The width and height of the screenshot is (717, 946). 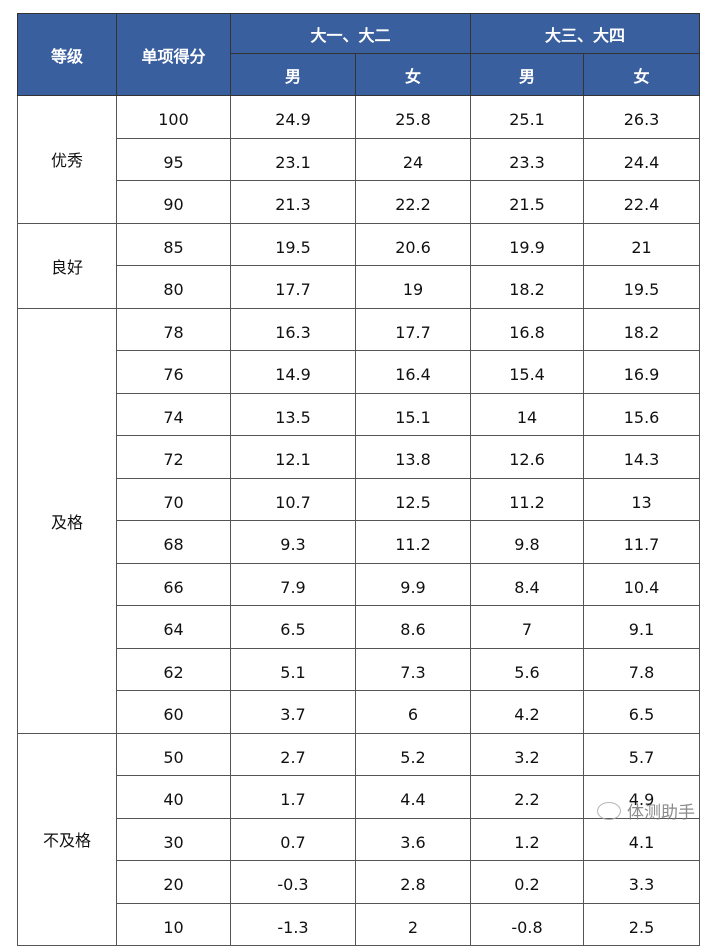 What do you see at coordinates (413, 627) in the screenshot?
I see `year12-female-cell: 8.6` at bounding box center [413, 627].